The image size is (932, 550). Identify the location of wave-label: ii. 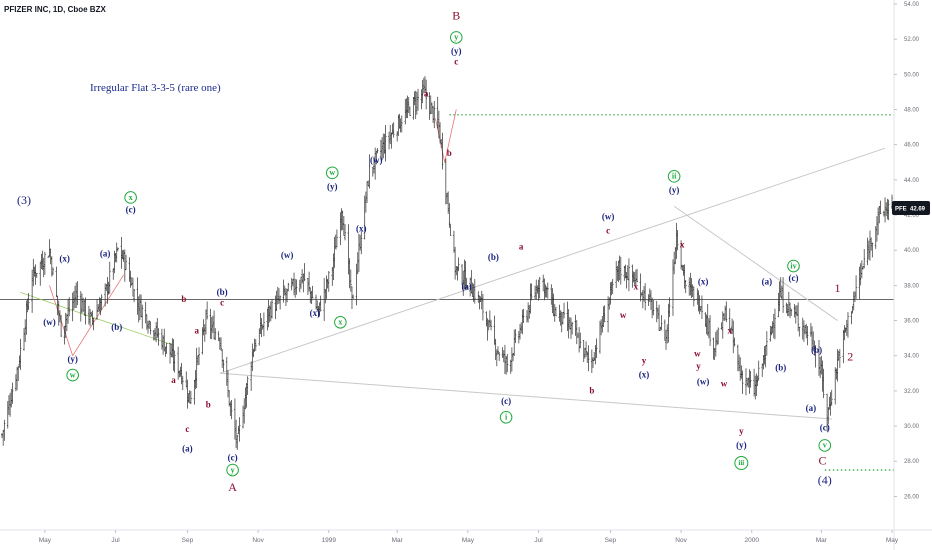
(674, 176).